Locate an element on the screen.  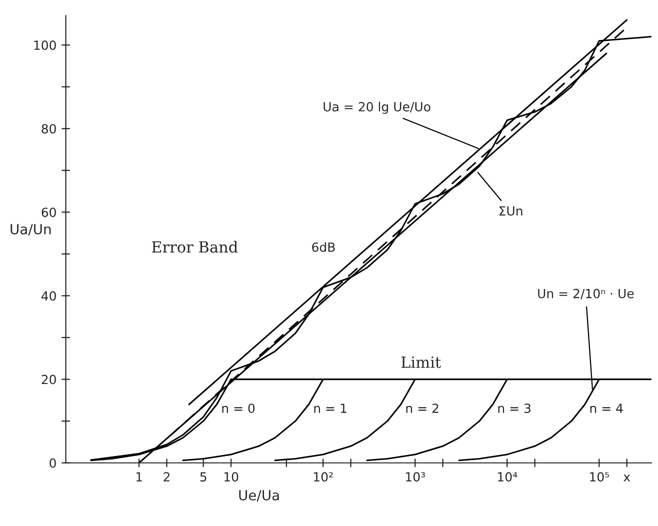
series-label: n = 4 is located at coordinates (606, 408).